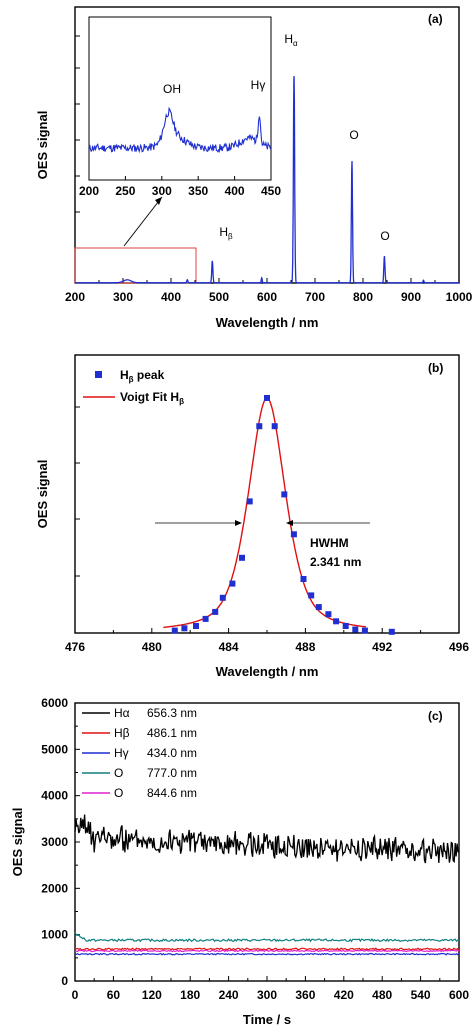 The height and width of the screenshot is (1029, 474). What do you see at coordinates (226, 233) in the screenshot?
I see `a-peak-label: Hβ` at bounding box center [226, 233].